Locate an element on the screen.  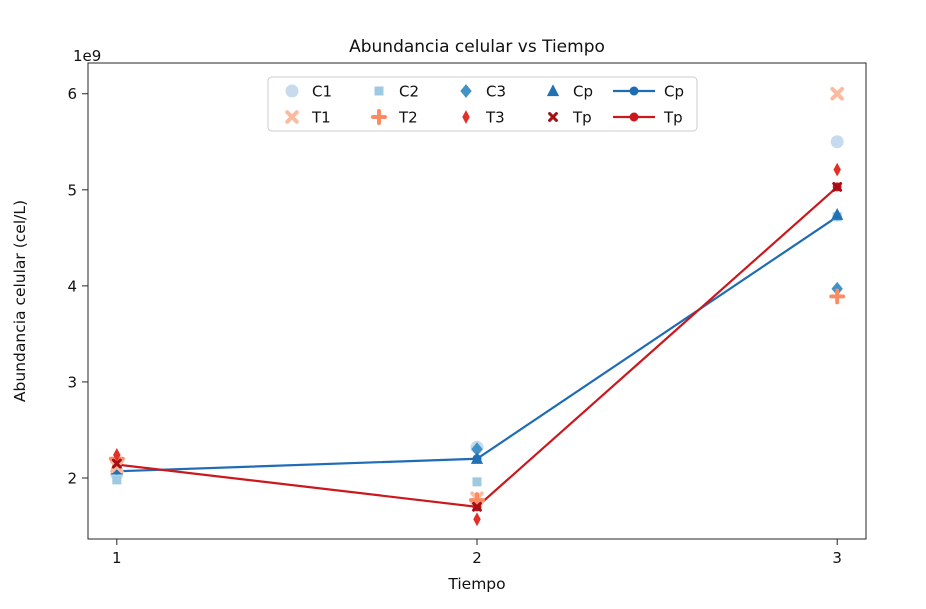
y-tick-label: 2 is located at coordinates (72, 478).